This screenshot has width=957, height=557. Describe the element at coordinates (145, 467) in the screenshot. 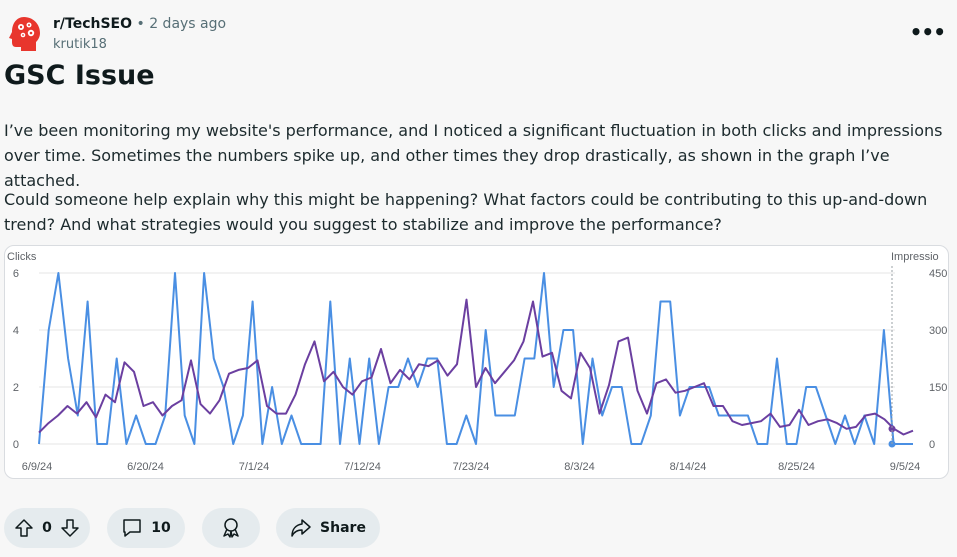

I see `x-tick-label: 6/20/24` at that location.